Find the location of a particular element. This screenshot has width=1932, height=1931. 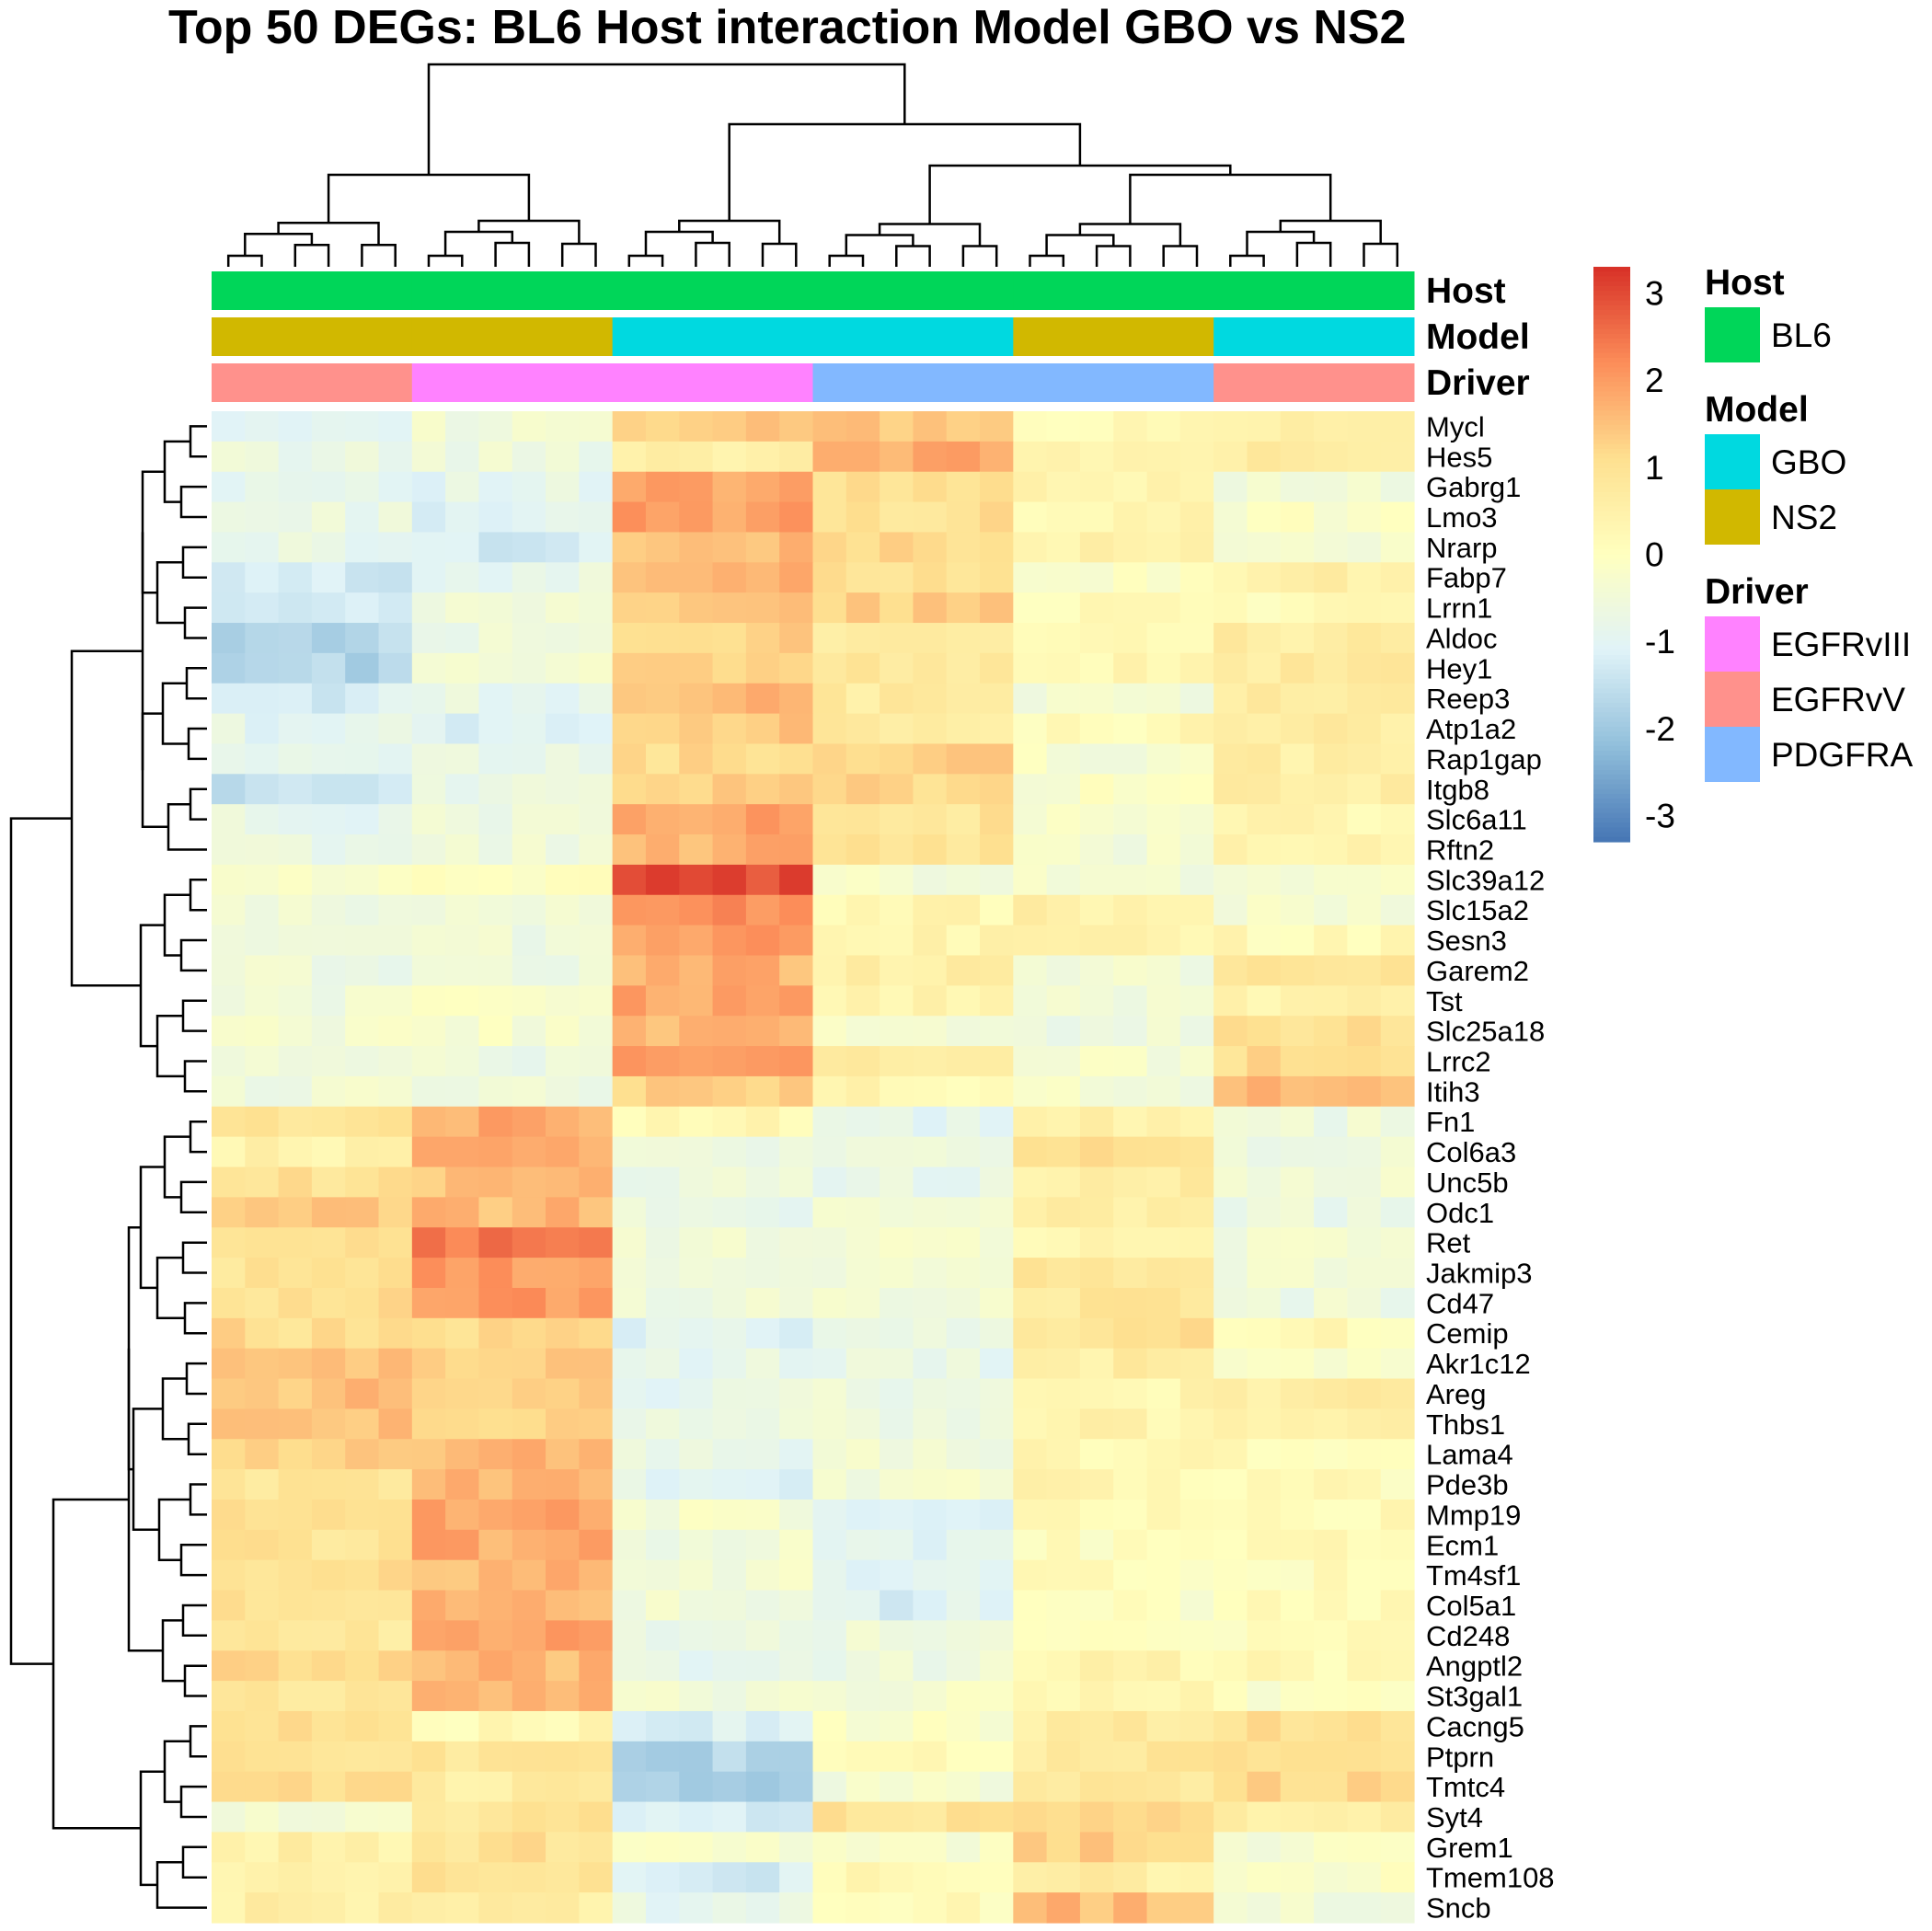

legend-item-gbo: GBO is located at coordinates (1808, 462).